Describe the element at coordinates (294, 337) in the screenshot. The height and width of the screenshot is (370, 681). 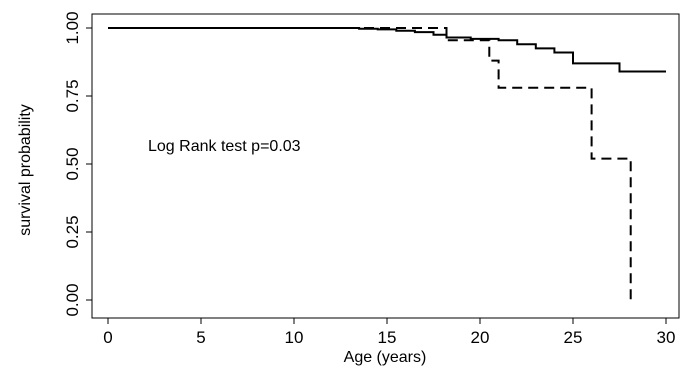
I see `x-tick-label-2: 10` at that location.